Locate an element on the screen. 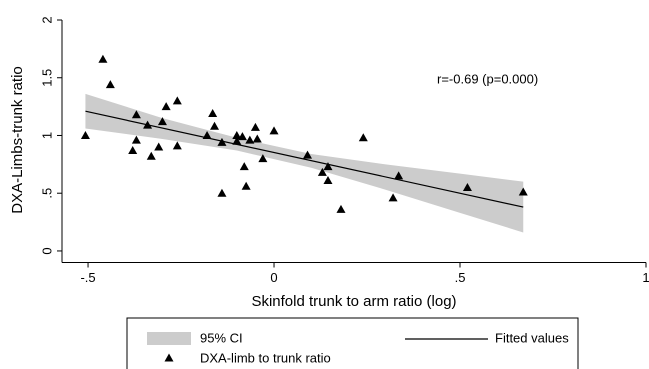 This screenshot has height=369, width=649. y-axis-title: DXA-Limbs-trunk ratio is located at coordinates (17, 140).